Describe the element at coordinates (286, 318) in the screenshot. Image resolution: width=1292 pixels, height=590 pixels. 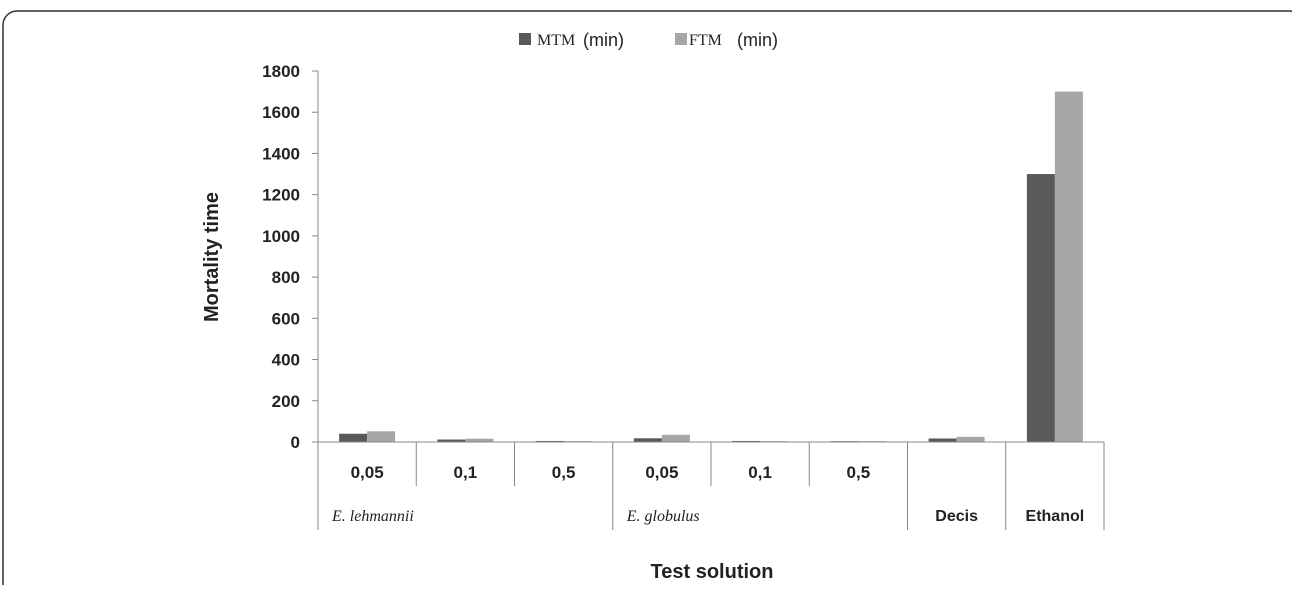
I see `y-tick-label: 600` at that location.